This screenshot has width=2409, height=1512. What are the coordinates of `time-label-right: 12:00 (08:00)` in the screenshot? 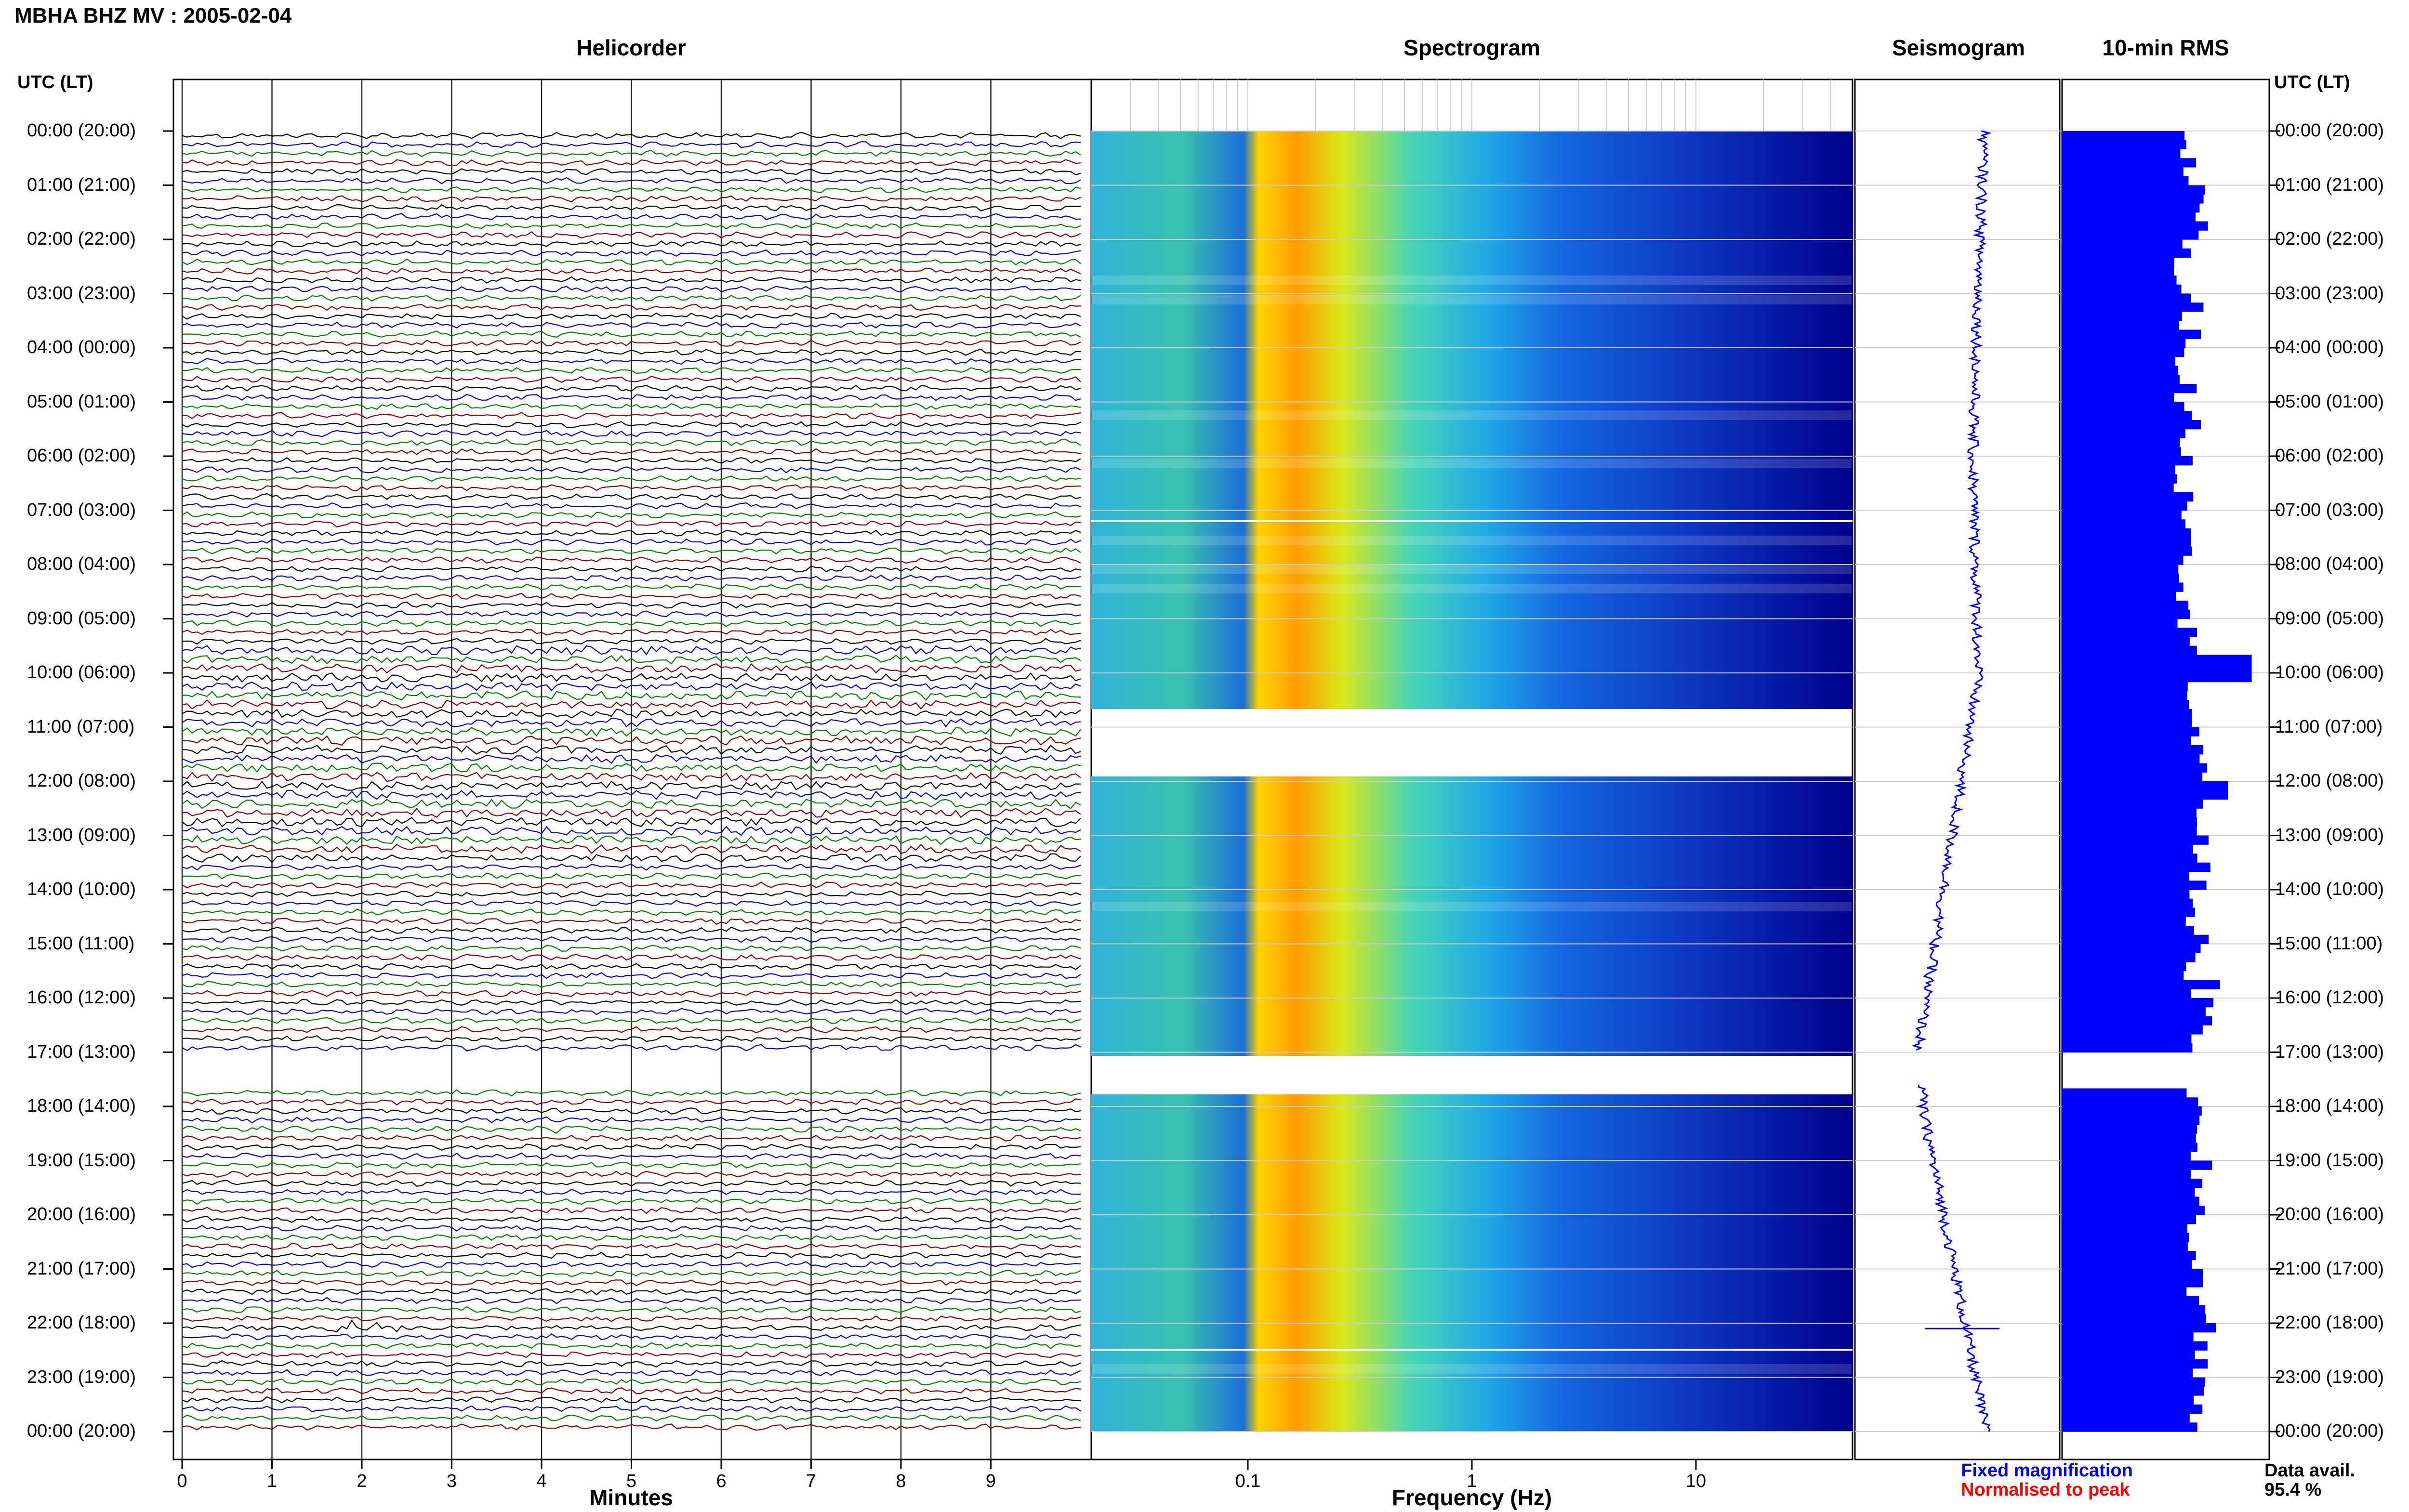 It's located at (2329, 781).